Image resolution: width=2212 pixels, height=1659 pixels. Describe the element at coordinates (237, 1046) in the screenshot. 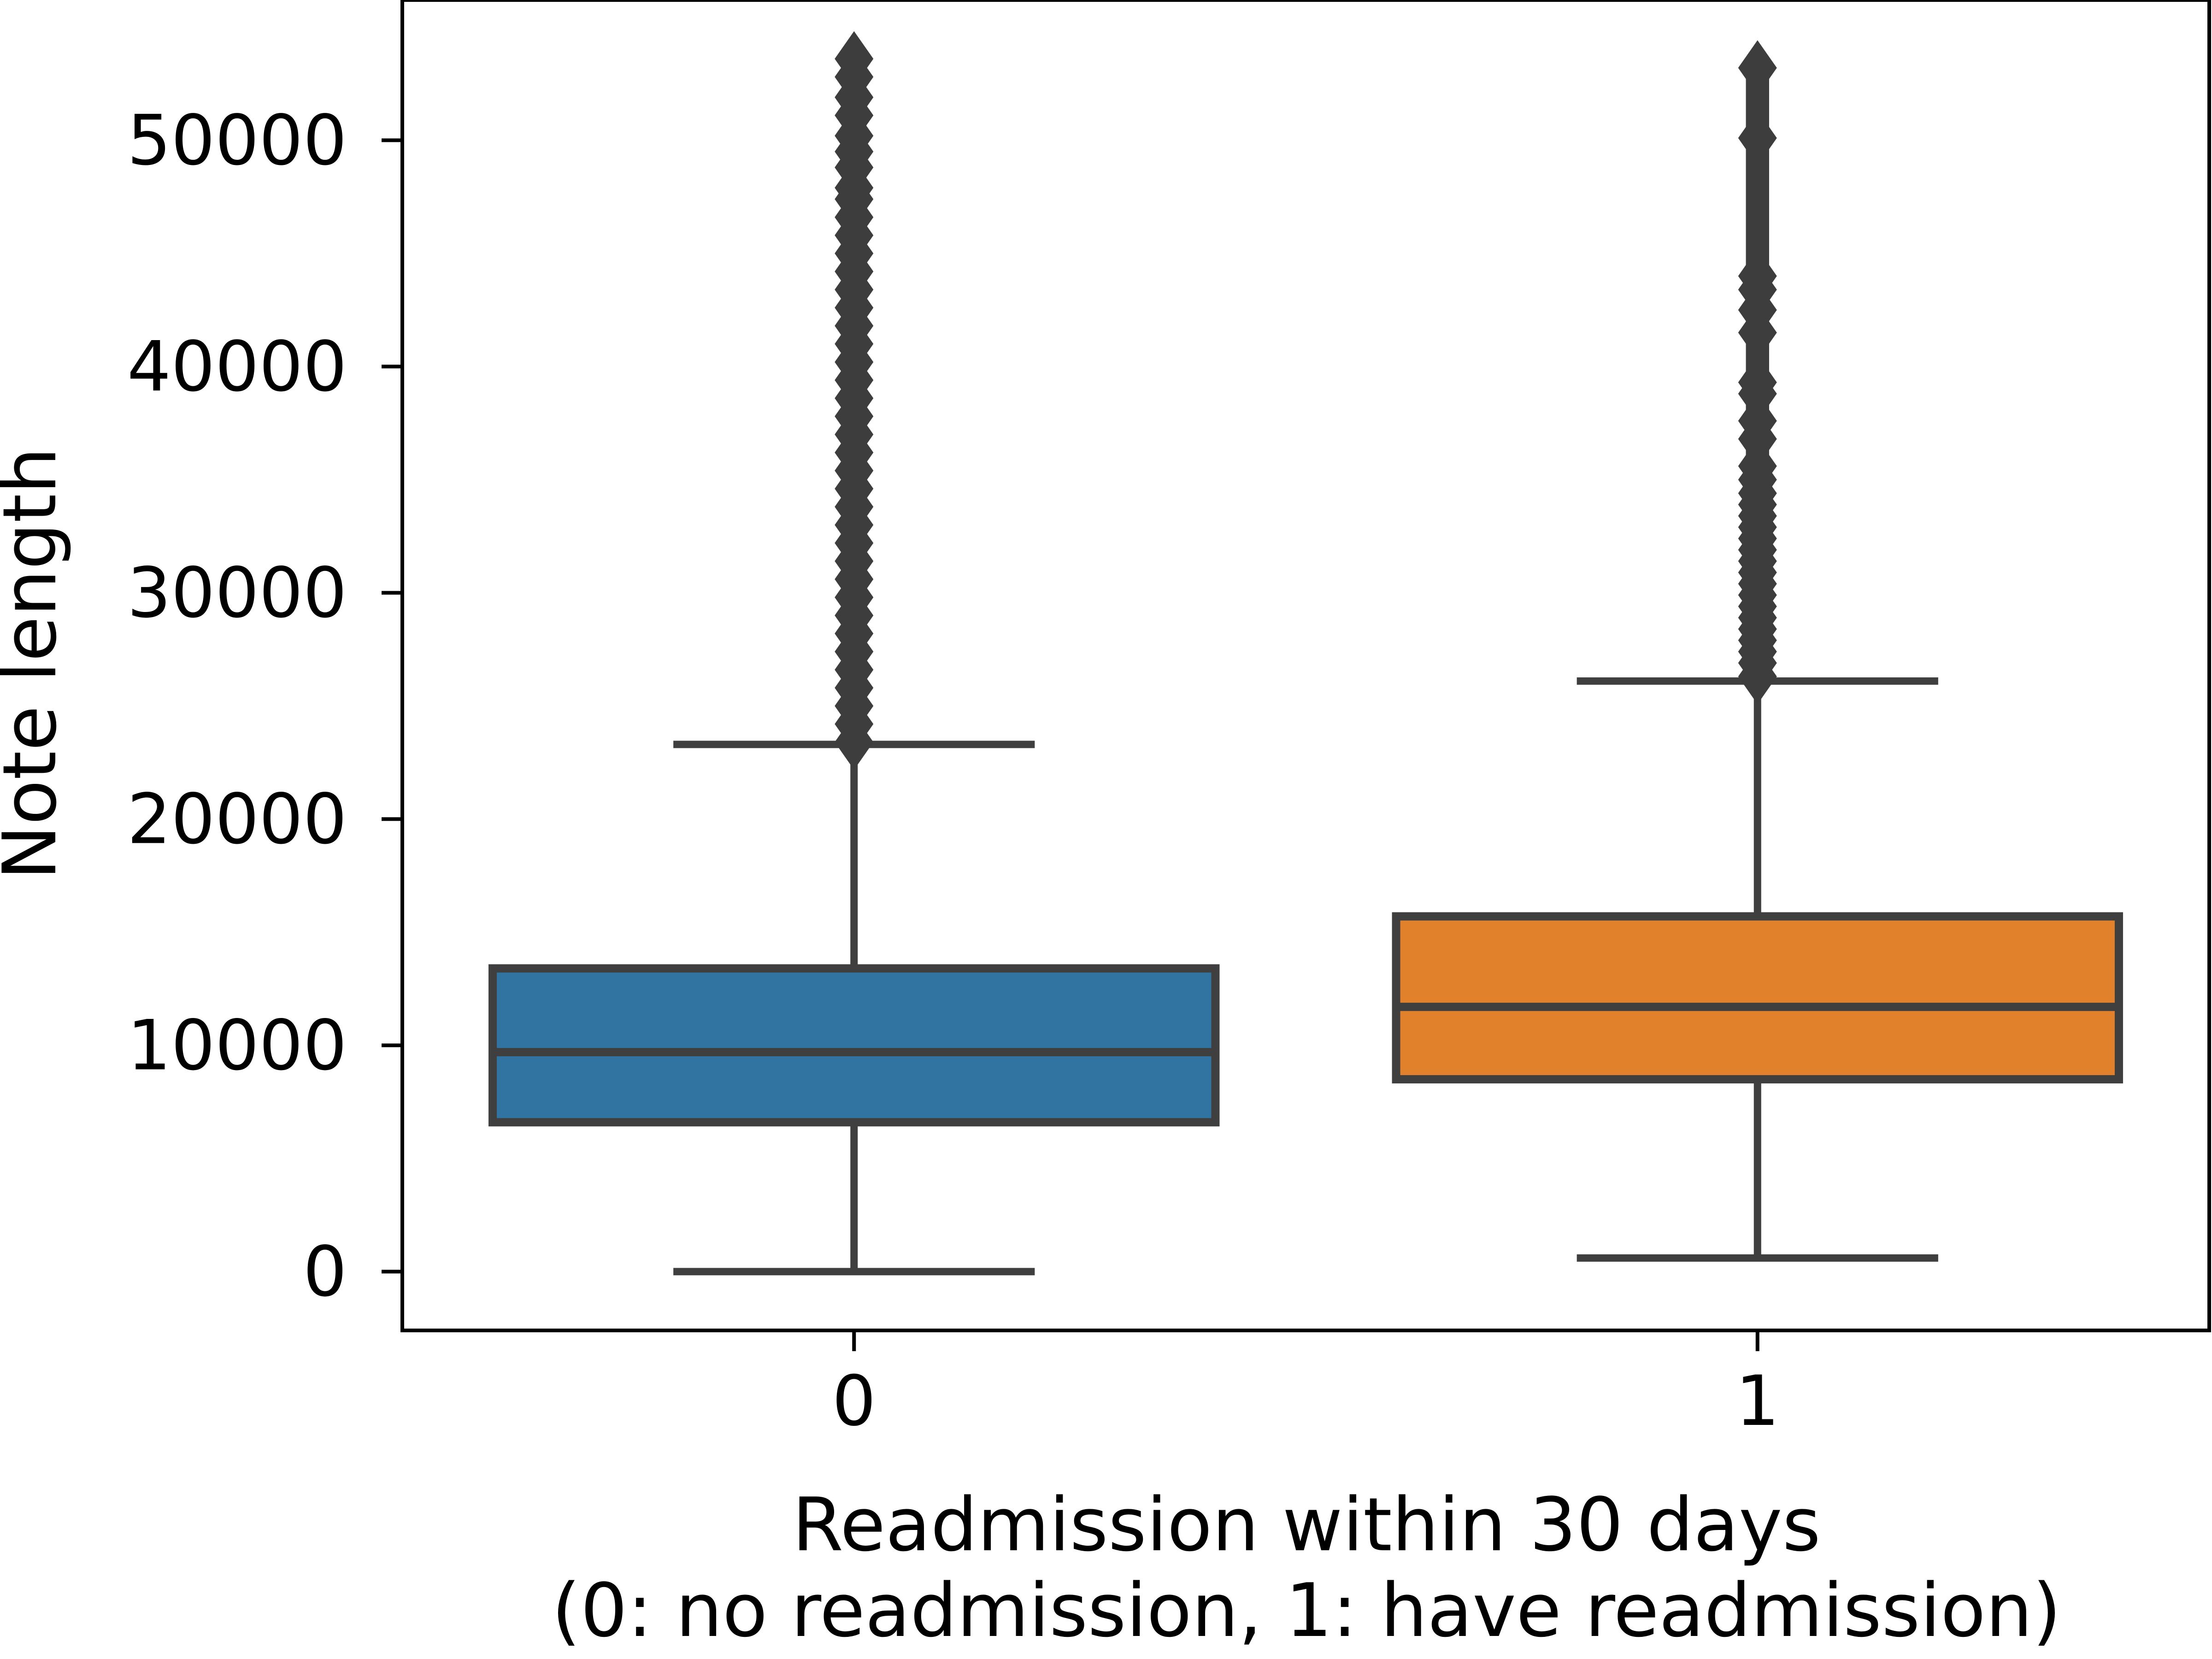

I see `y-tick-label: 10000` at that location.